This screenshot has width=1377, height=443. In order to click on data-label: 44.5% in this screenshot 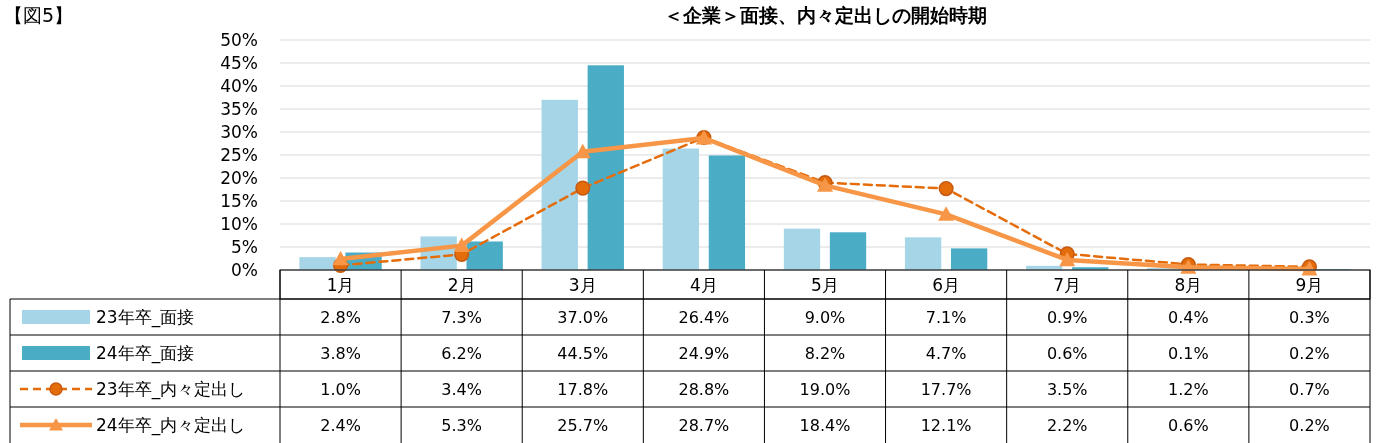, I will do `click(583, 353)`.